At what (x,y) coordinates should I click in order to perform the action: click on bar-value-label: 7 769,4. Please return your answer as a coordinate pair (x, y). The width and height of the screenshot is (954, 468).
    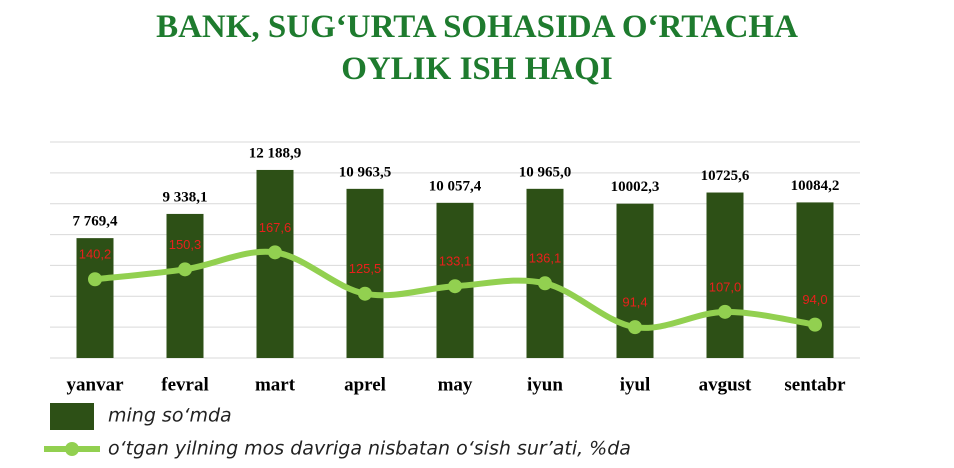
    Looking at the image, I should click on (96, 222).